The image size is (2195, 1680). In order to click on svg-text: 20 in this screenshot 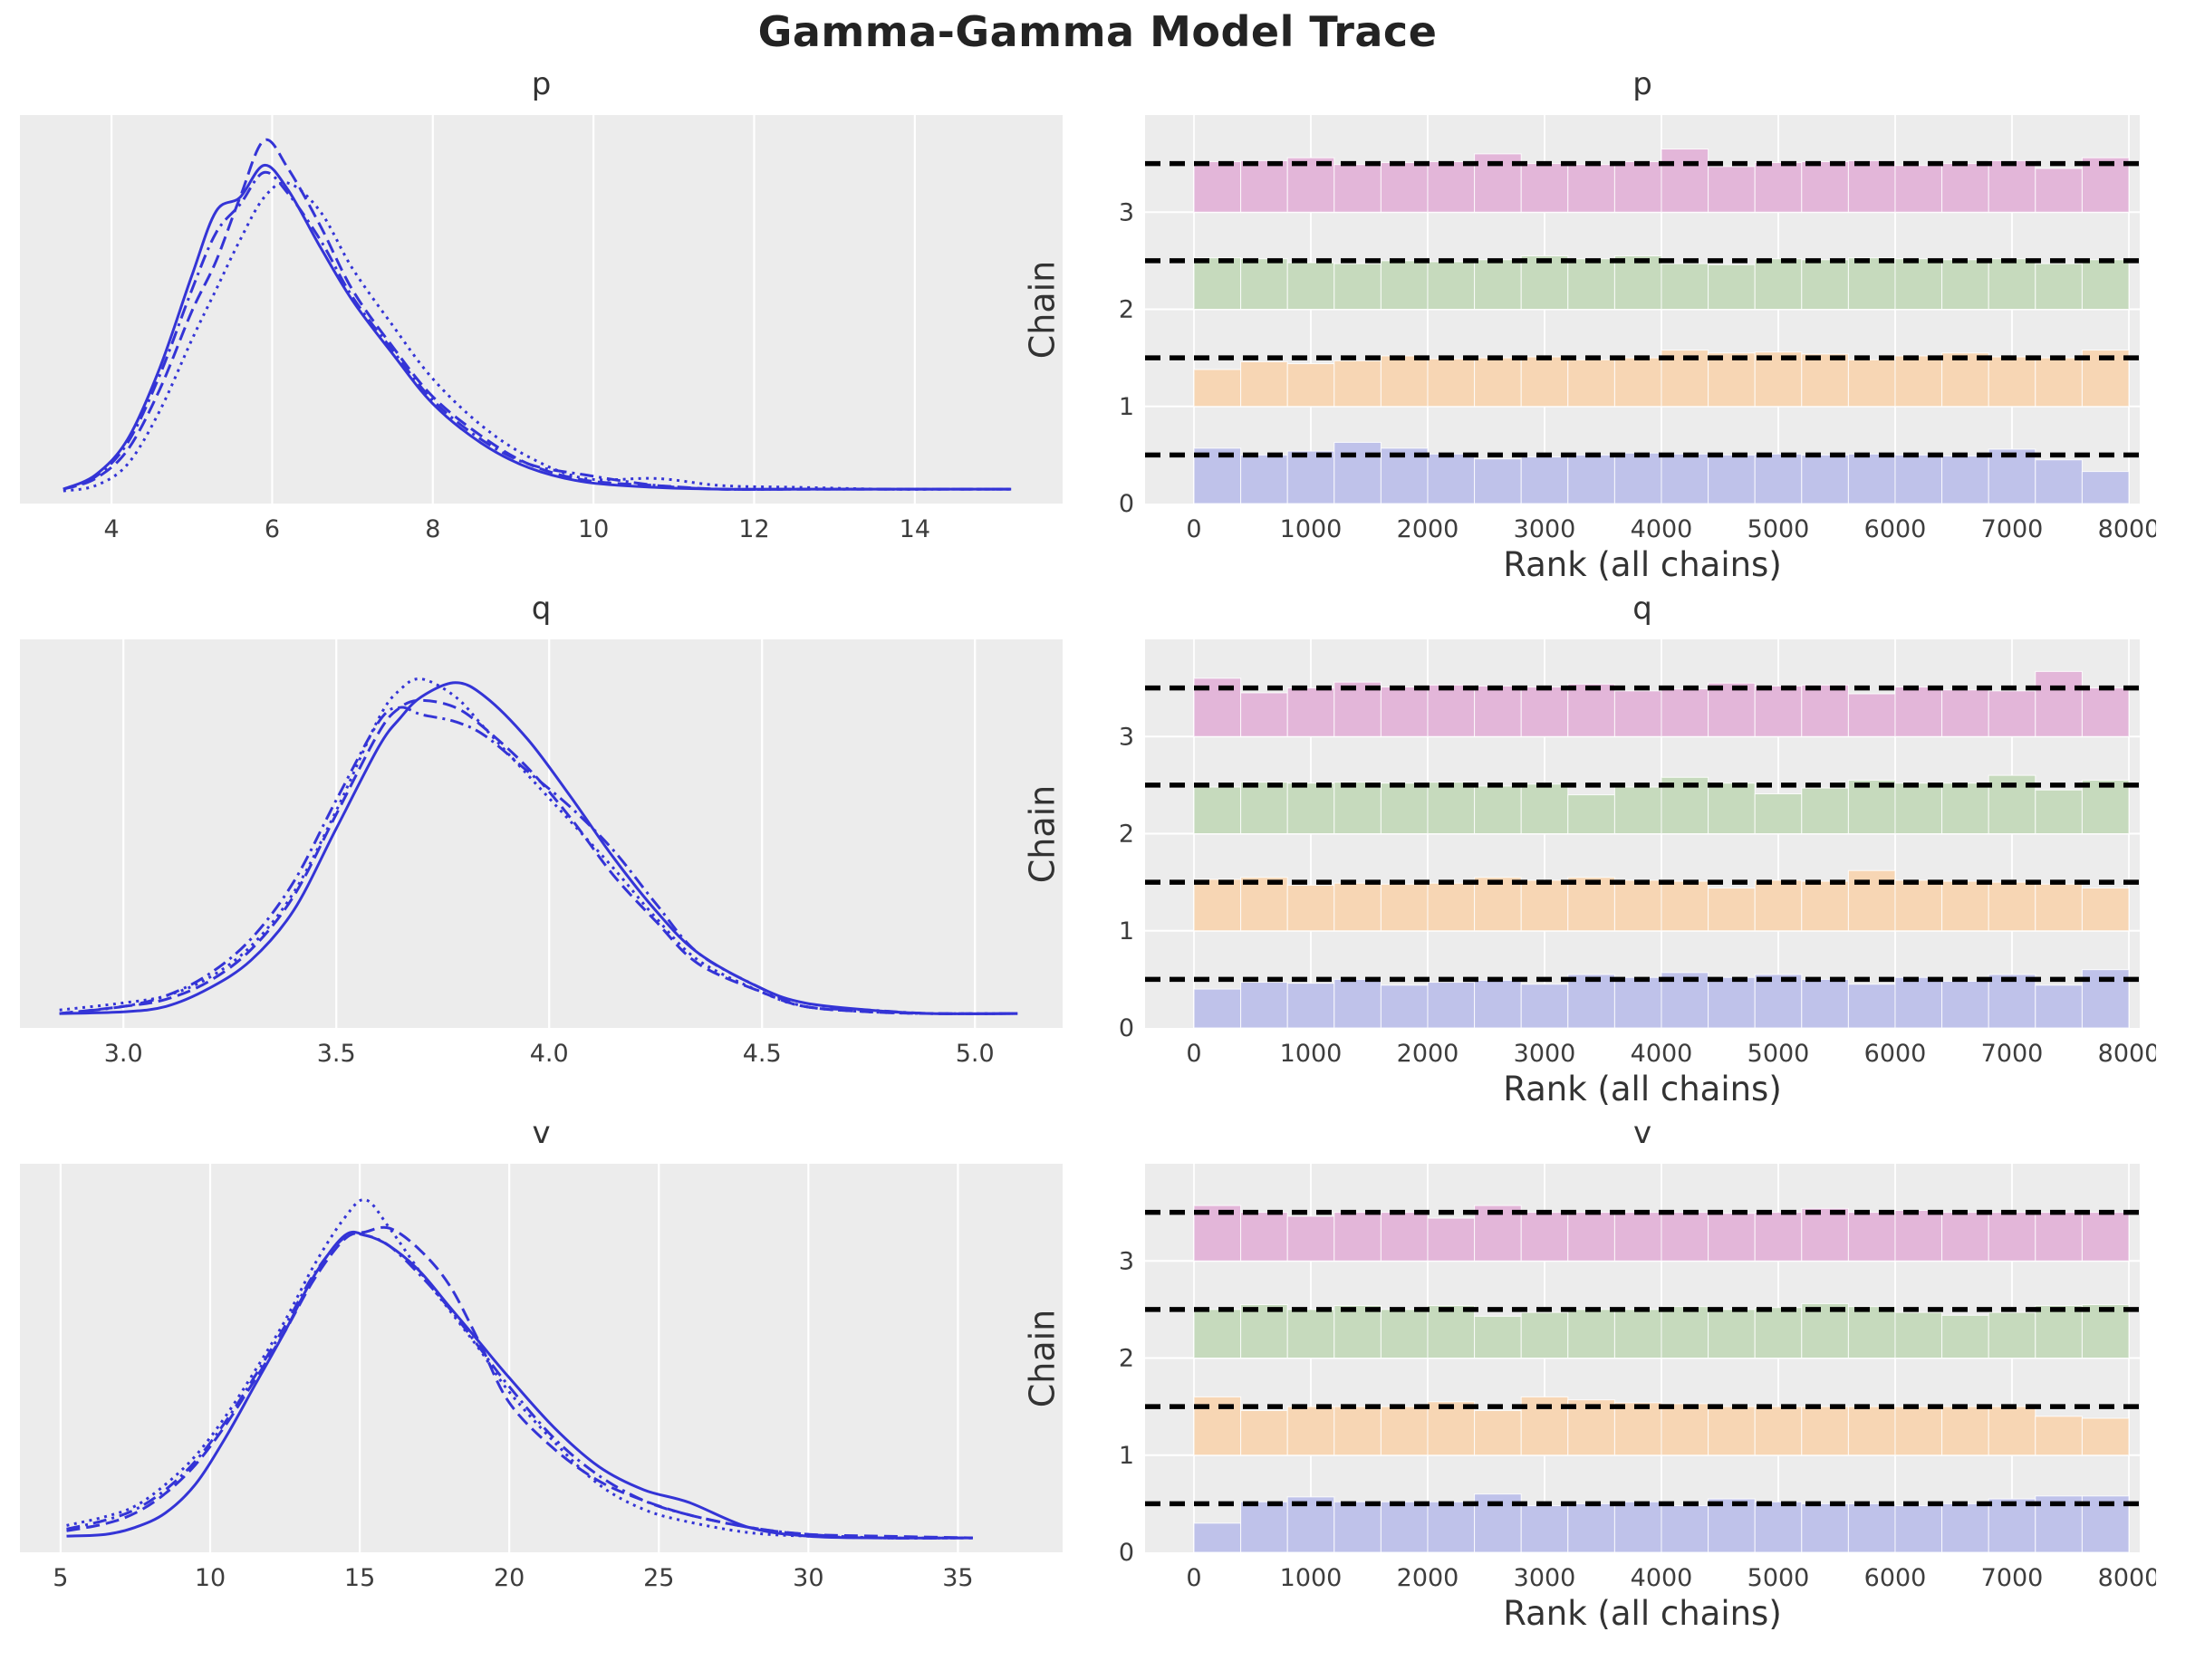, I will do `click(509, 1578)`.